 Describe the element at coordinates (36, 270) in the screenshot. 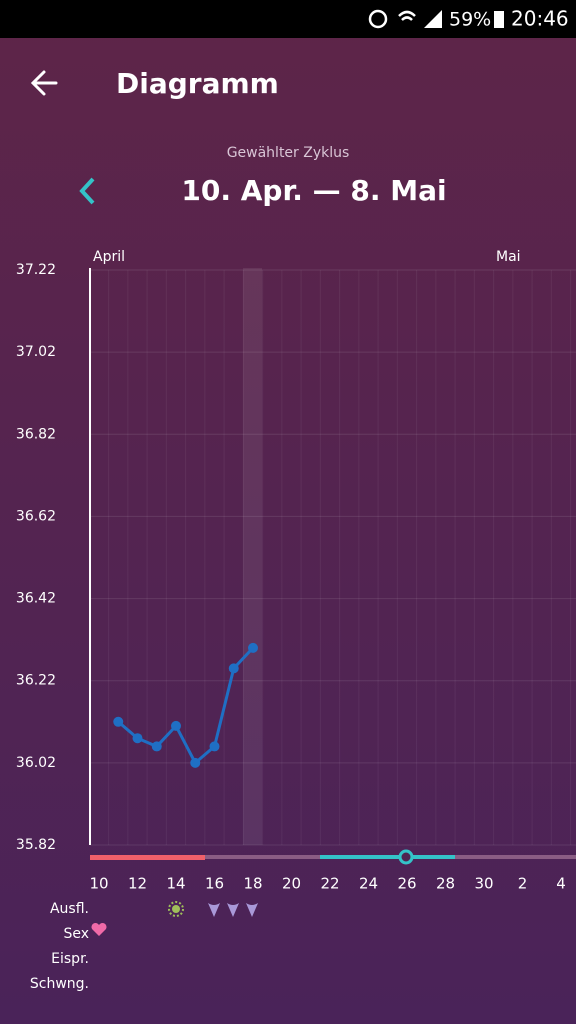

I see `y-tick-label: 37.22` at that location.